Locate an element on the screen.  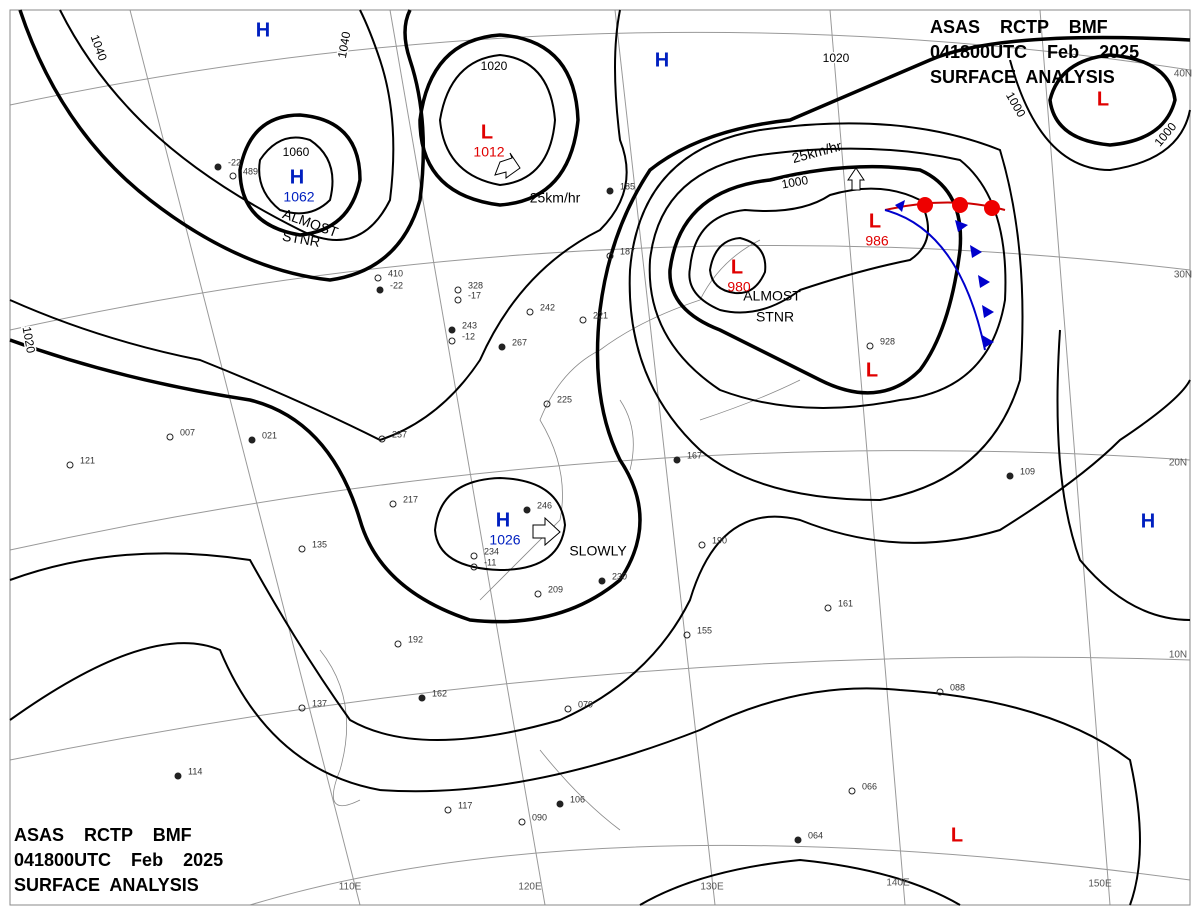
latitude-label: 30N is located at coordinates (1183, 275).